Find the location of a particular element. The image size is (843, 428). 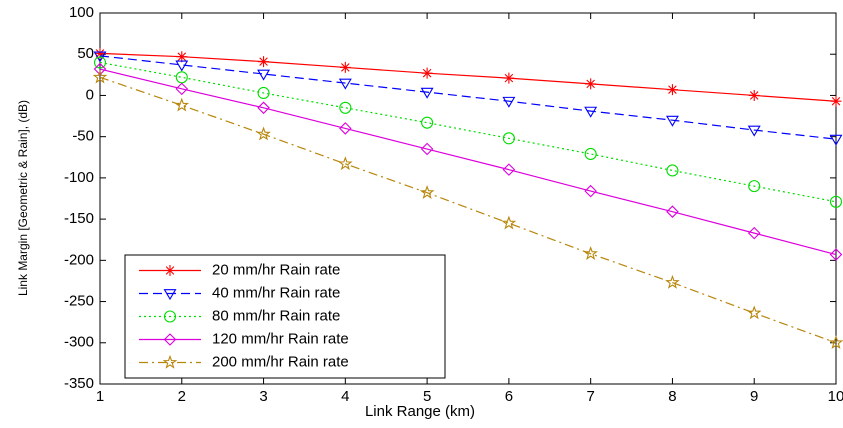

legend-label: 80 mm/hr Rain rate is located at coordinates (276, 315).